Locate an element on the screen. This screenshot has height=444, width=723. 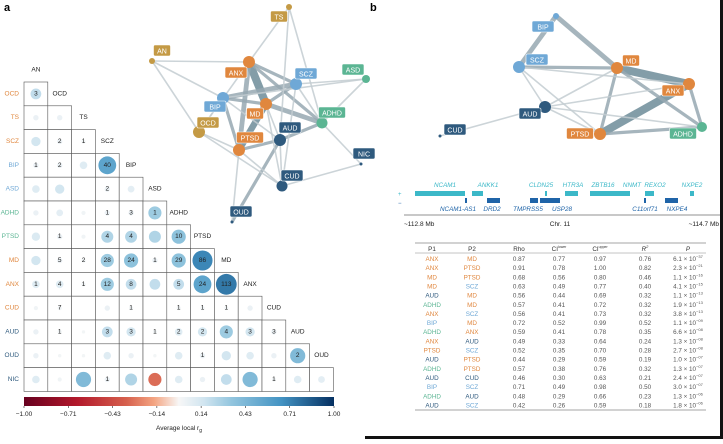
cell-p2: MD is located at coordinates (472, 296).